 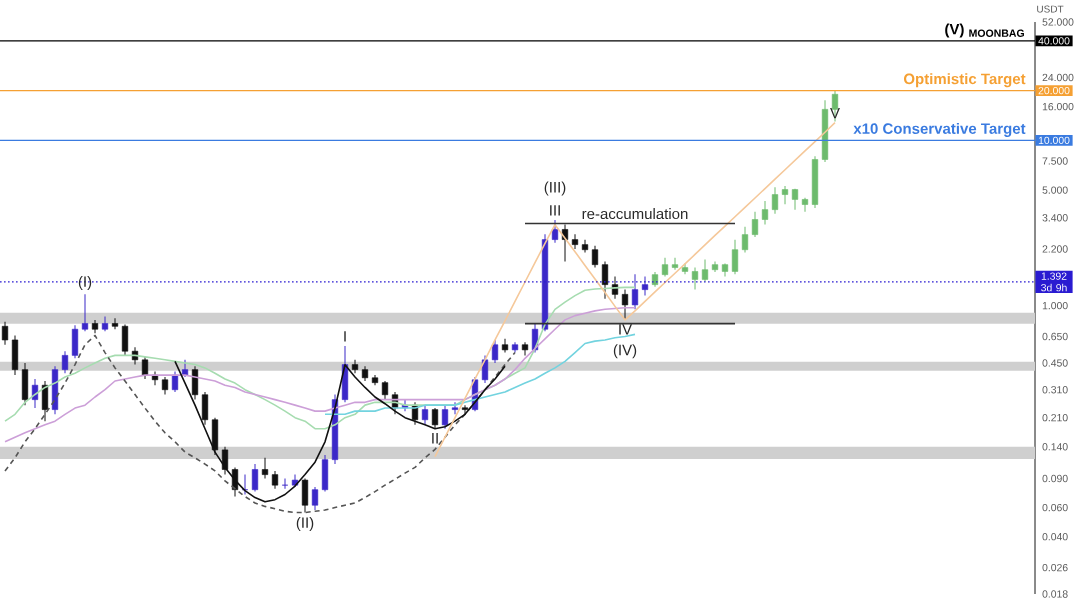 What do you see at coordinates (1050, 9) in the screenshot?
I see `text: USDT` at bounding box center [1050, 9].